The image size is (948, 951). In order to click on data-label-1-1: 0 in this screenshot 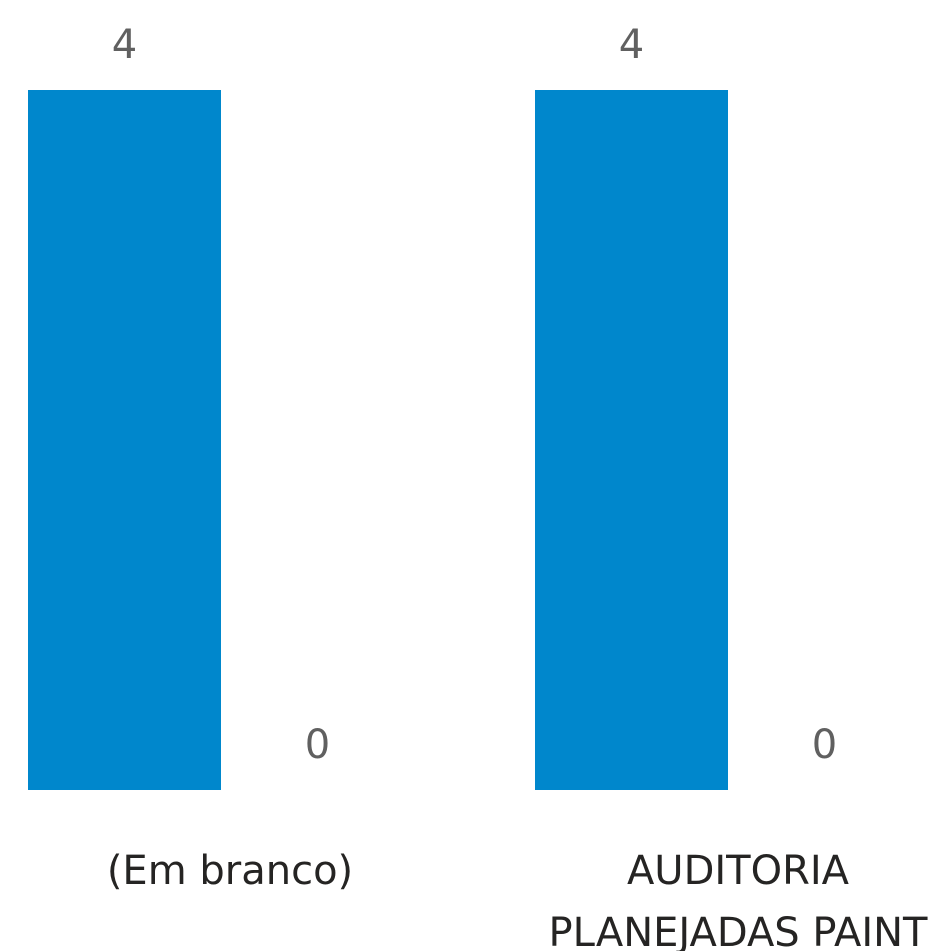, I will do `click(824, 745)`.